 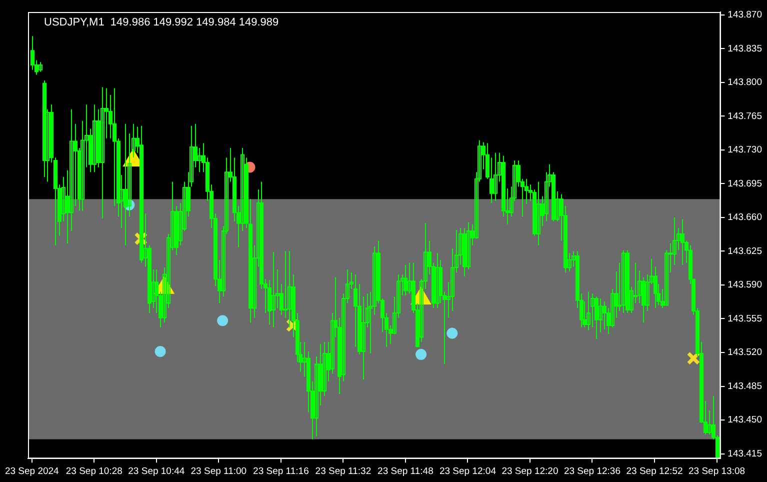 What do you see at coordinates (745, 15) in the screenshot?
I see `y-tick-label: 143.870` at bounding box center [745, 15].